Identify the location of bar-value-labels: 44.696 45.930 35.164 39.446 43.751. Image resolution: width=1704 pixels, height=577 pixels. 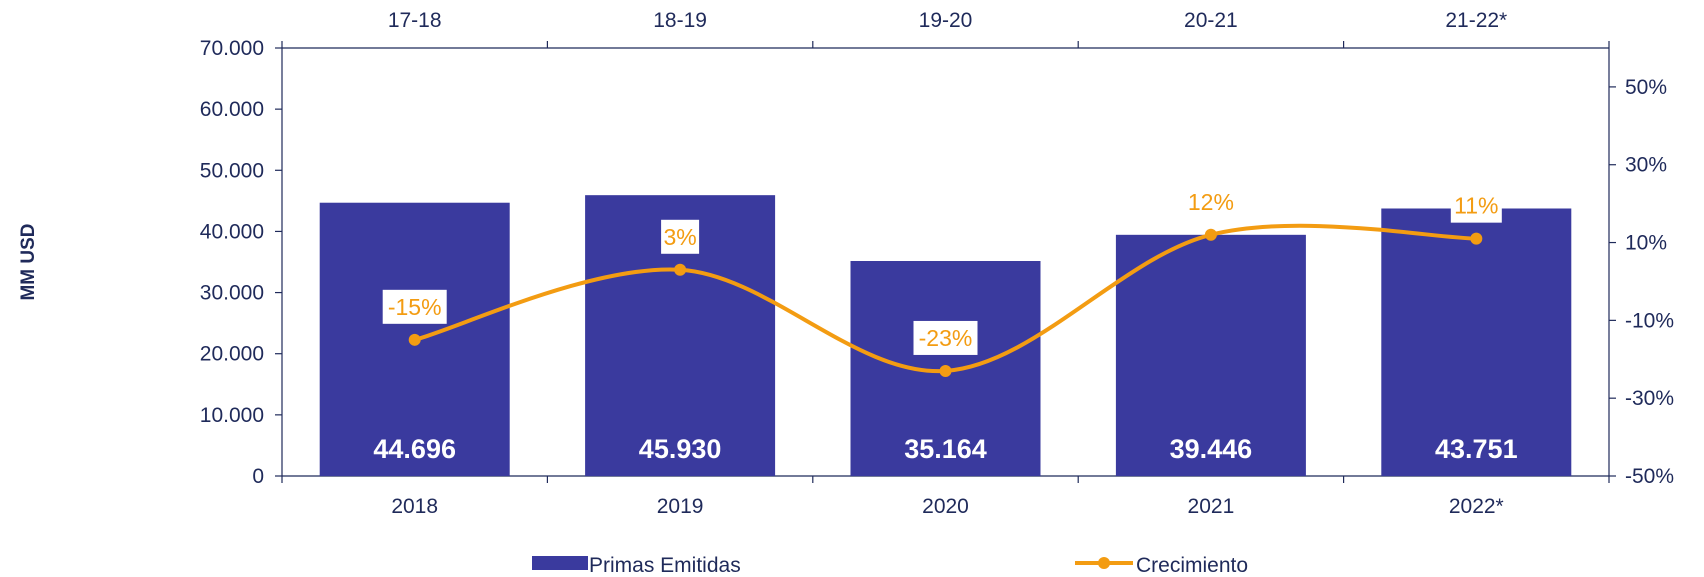
(945, 449).